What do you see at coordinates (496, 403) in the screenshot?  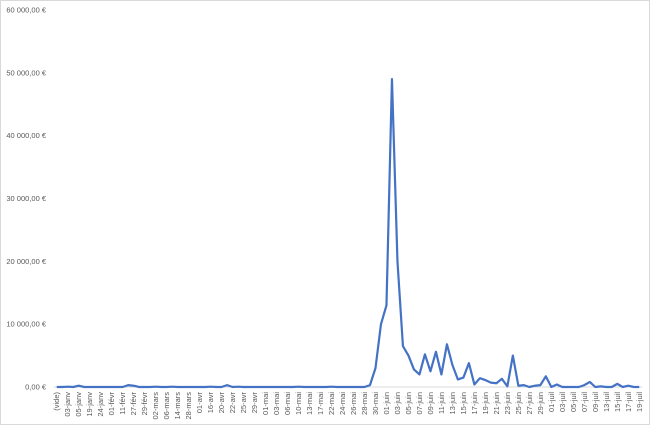 I see `x-tick-label: 21-juin` at bounding box center [496, 403].